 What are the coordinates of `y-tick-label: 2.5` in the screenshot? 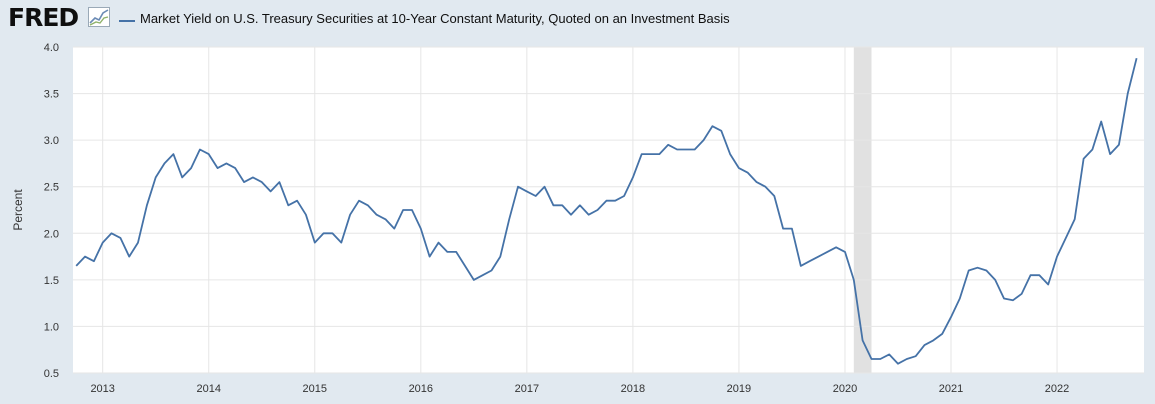 It's located at (51, 188).